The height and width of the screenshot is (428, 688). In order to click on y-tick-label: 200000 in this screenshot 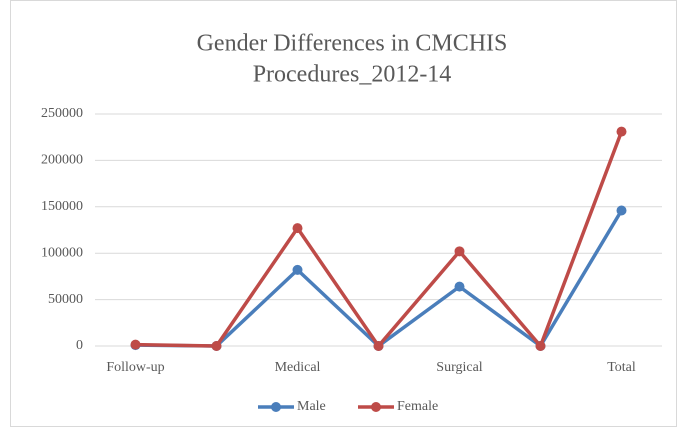, I will do `click(62, 160)`.